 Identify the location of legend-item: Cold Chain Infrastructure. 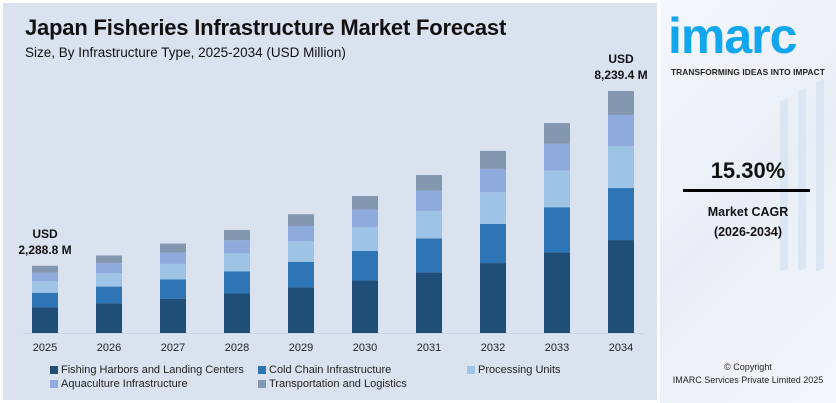
(324, 370).